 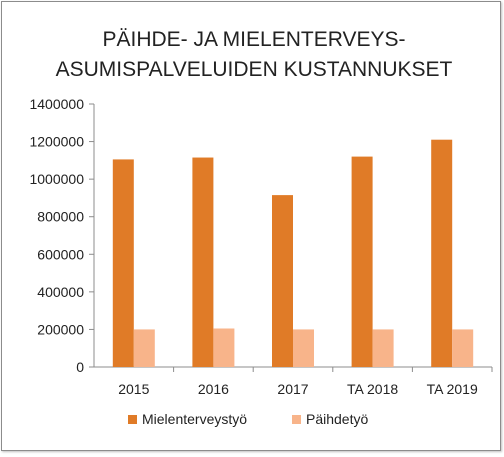 What do you see at coordinates (194, 419) in the screenshot?
I see `legend-label: Mielenterveystyö` at bounding box center [194, 419].